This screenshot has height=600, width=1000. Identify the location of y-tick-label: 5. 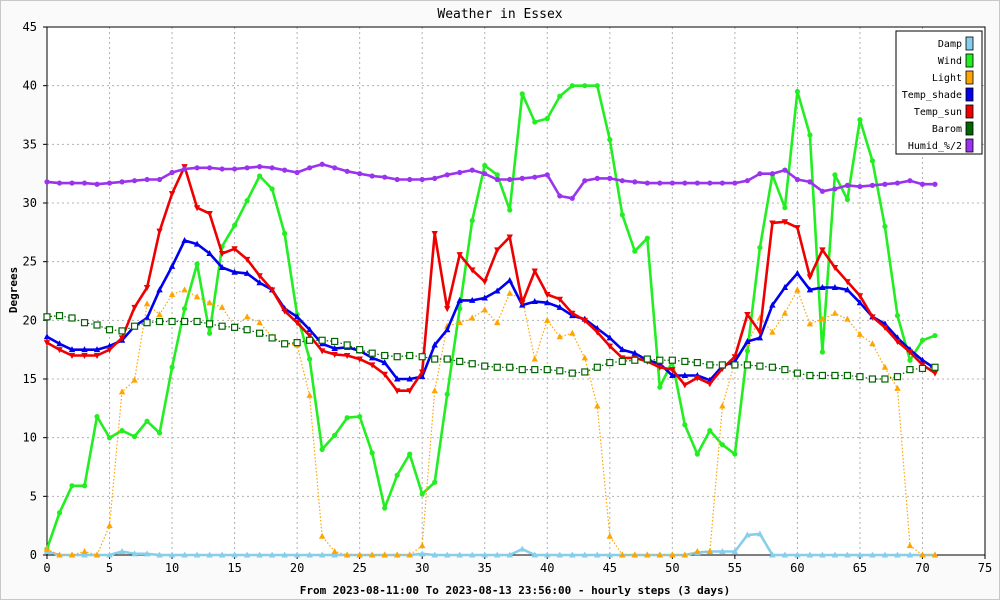
(33, 496).